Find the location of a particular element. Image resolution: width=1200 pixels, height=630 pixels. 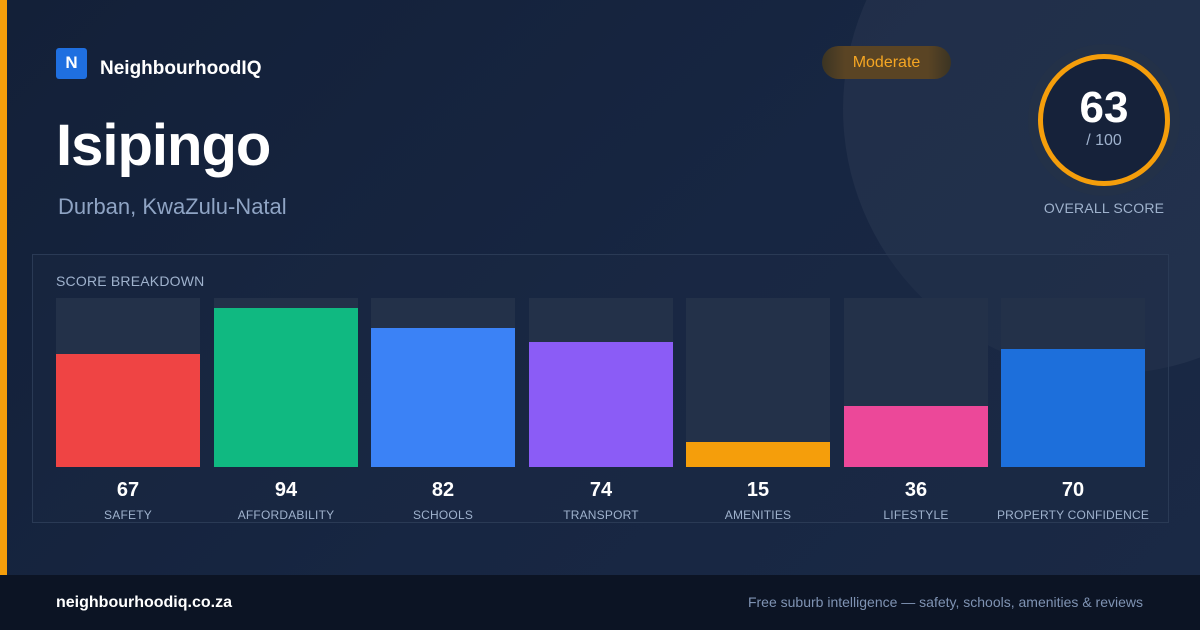

location-title: Isipingo is located at coordinates (163, 145).